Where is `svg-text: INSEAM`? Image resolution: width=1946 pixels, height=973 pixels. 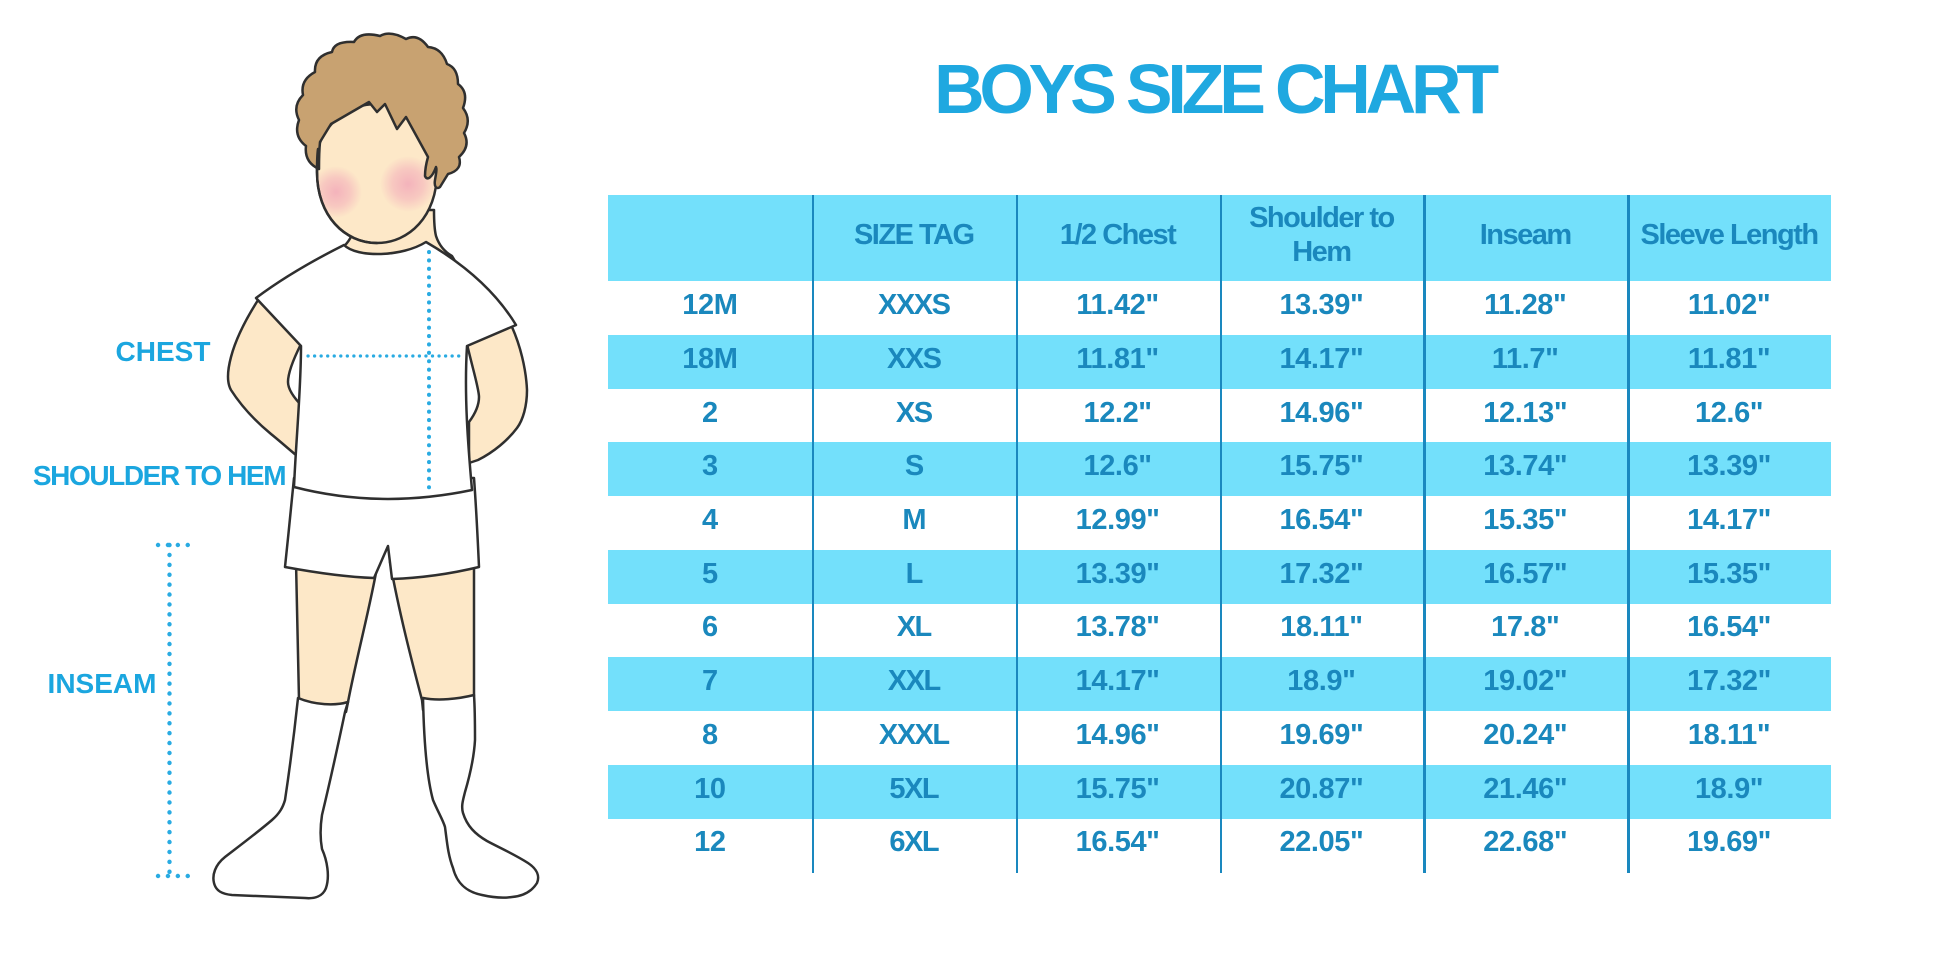
svg-text: INSEAM is located at coordinates (102, 683).